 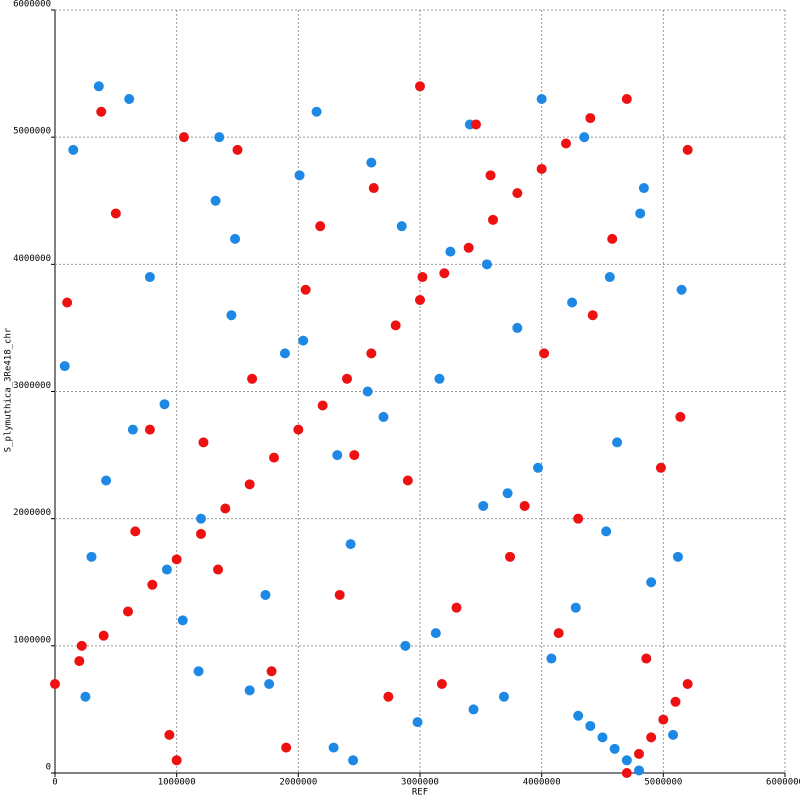 What do you see at coordinates (32, 132) in the screenshot?
I see `y-tick-label: 5000000` at bounding box center [32, 132].